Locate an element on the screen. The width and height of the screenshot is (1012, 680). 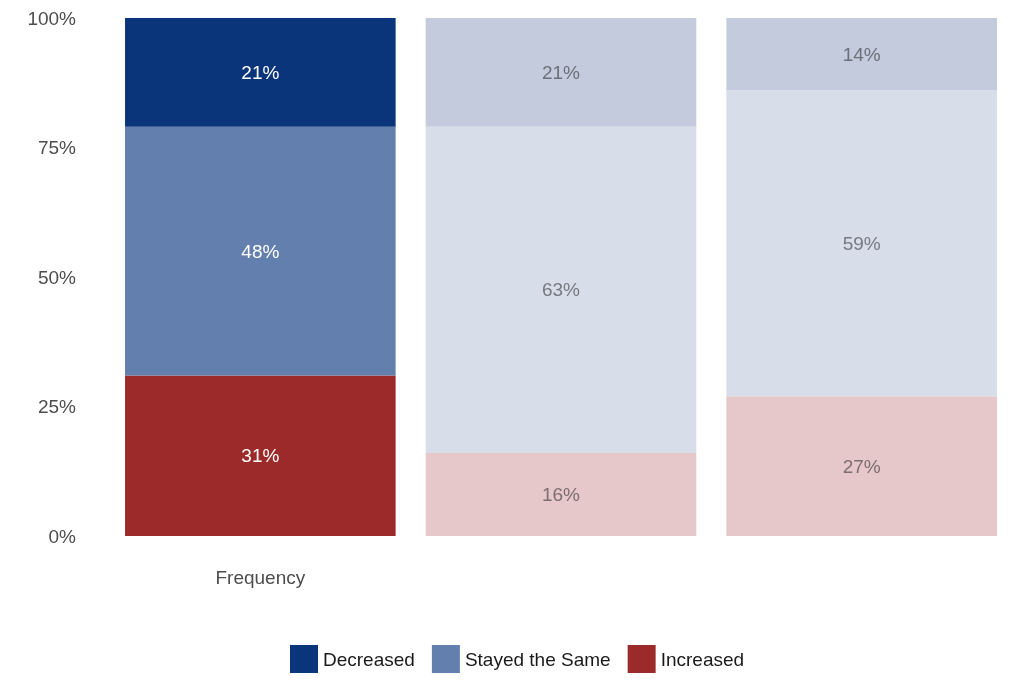
legend-label: Decreased is located at coordinates (369, 659).